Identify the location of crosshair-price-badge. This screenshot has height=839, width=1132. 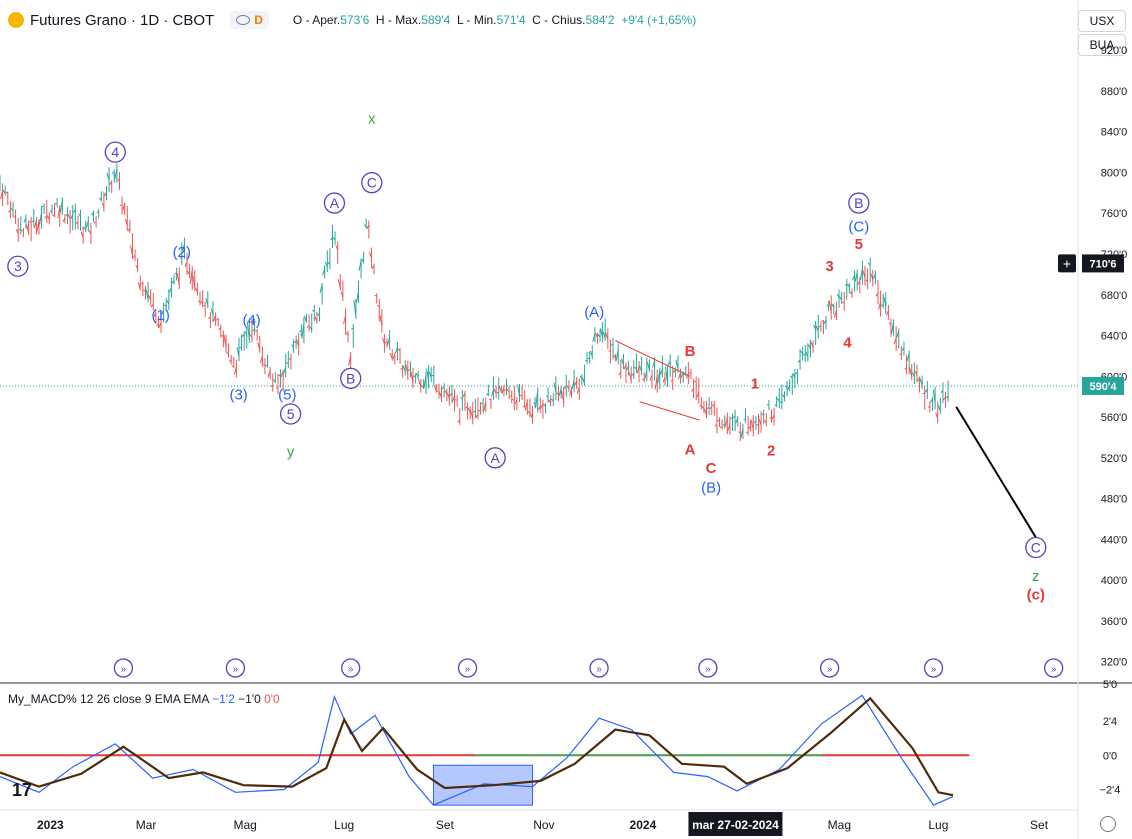
(1103, 263).